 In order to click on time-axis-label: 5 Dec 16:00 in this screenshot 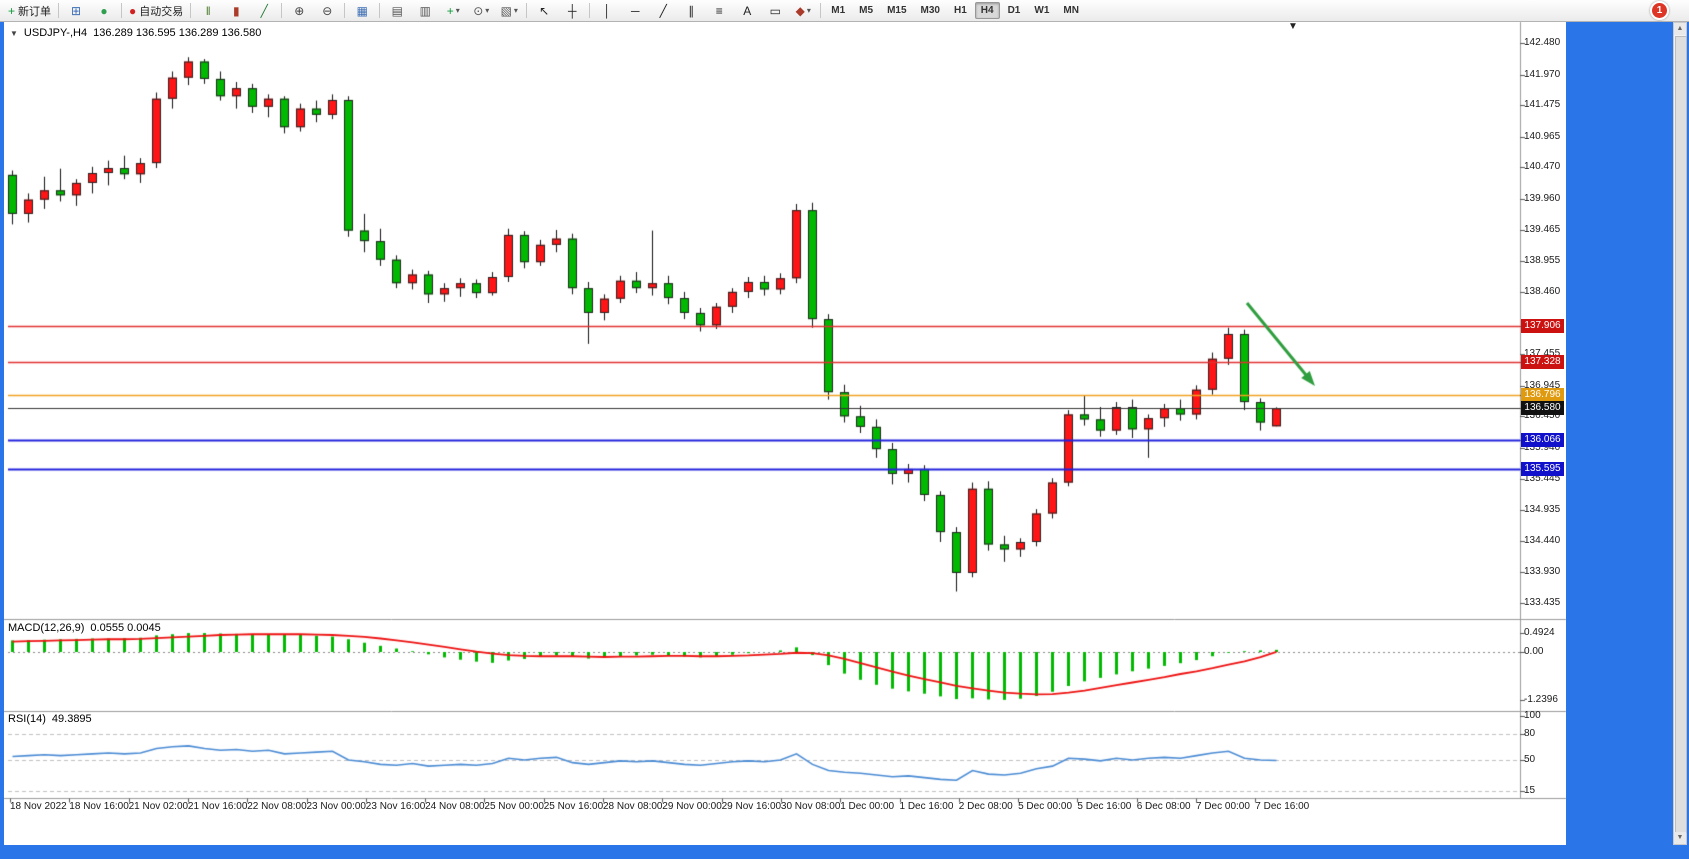, I will do `click(1104, 806)`.